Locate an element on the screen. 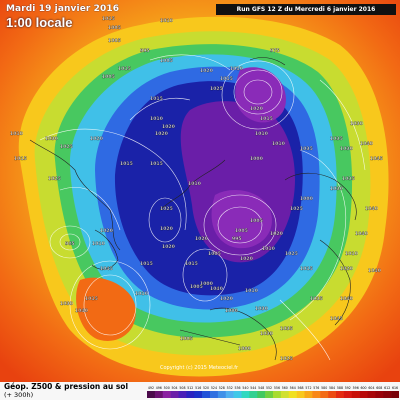 This screenshot has width=400, height=400. legend-label: 596 is located at coordinates (356, 388).